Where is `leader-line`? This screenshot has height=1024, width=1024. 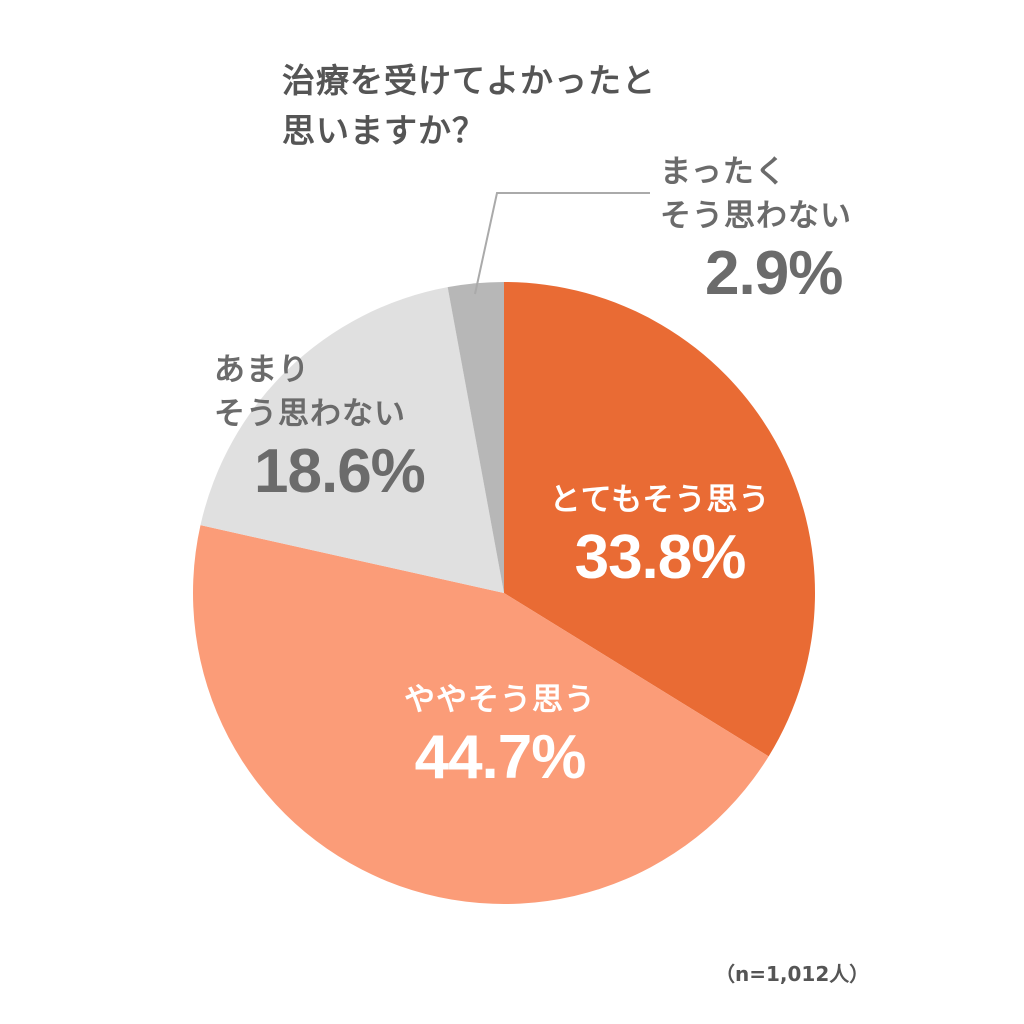
leader-line is located at coordinates (562, 243).